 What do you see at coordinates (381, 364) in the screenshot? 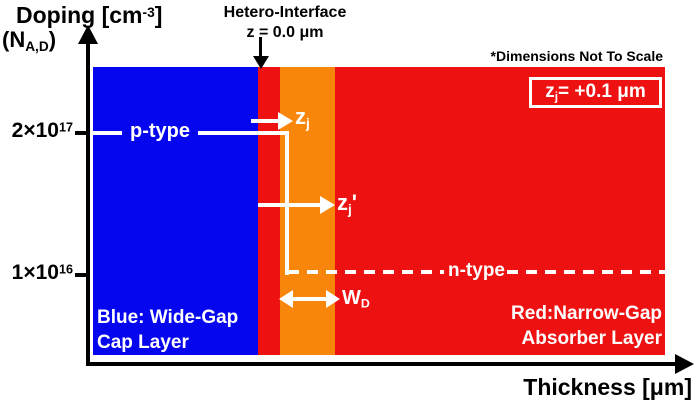
I see `x-axis-line` at bounding box center [381, 364].